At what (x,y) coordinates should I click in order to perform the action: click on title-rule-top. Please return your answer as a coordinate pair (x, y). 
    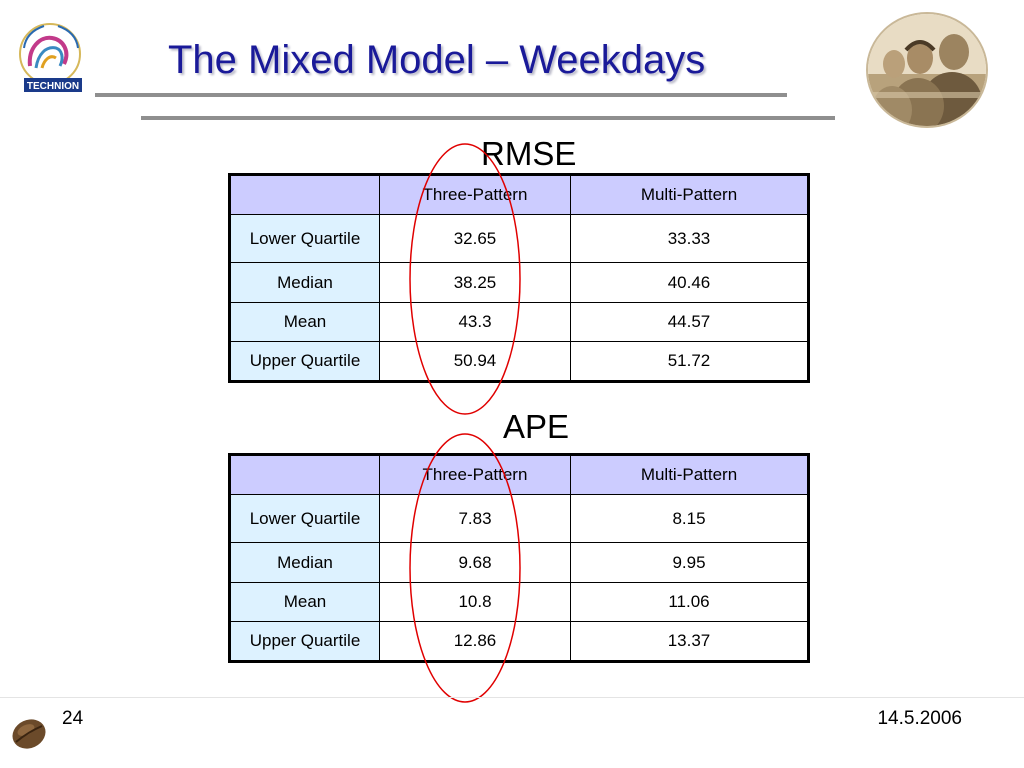
    Looking at the image, I should click on (441, 95).